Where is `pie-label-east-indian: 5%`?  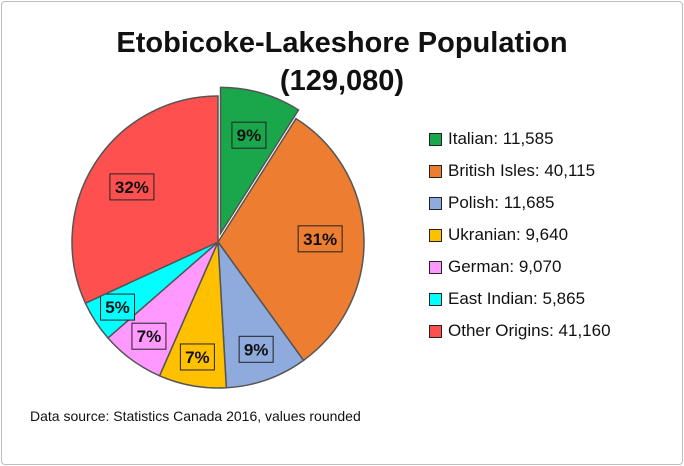
pie-label-east-indian: 5% is located at coordinates (118, 307).